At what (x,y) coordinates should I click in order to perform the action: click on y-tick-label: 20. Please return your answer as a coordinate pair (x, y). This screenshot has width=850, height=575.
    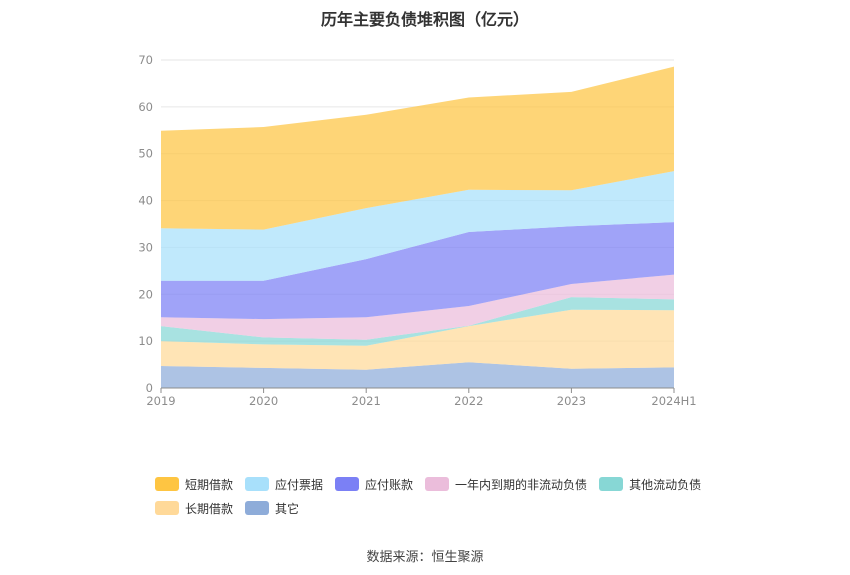
    Looking at the image, I should click on (145, 294).